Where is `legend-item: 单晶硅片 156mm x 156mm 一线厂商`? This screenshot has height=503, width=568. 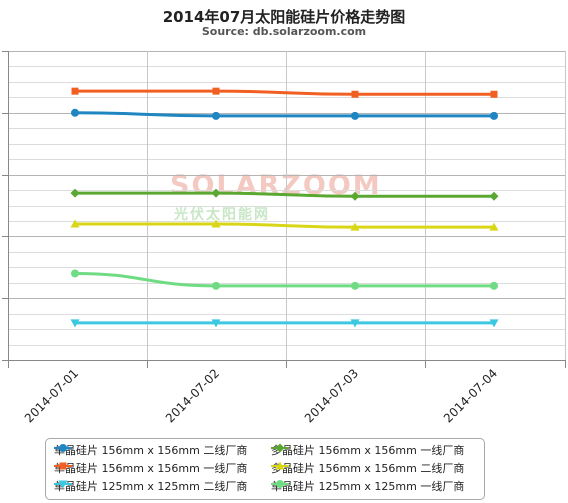 legend-item: 单晶硅片 156mm x 156mm 一线厂商 is located at coordinates (150, 468).